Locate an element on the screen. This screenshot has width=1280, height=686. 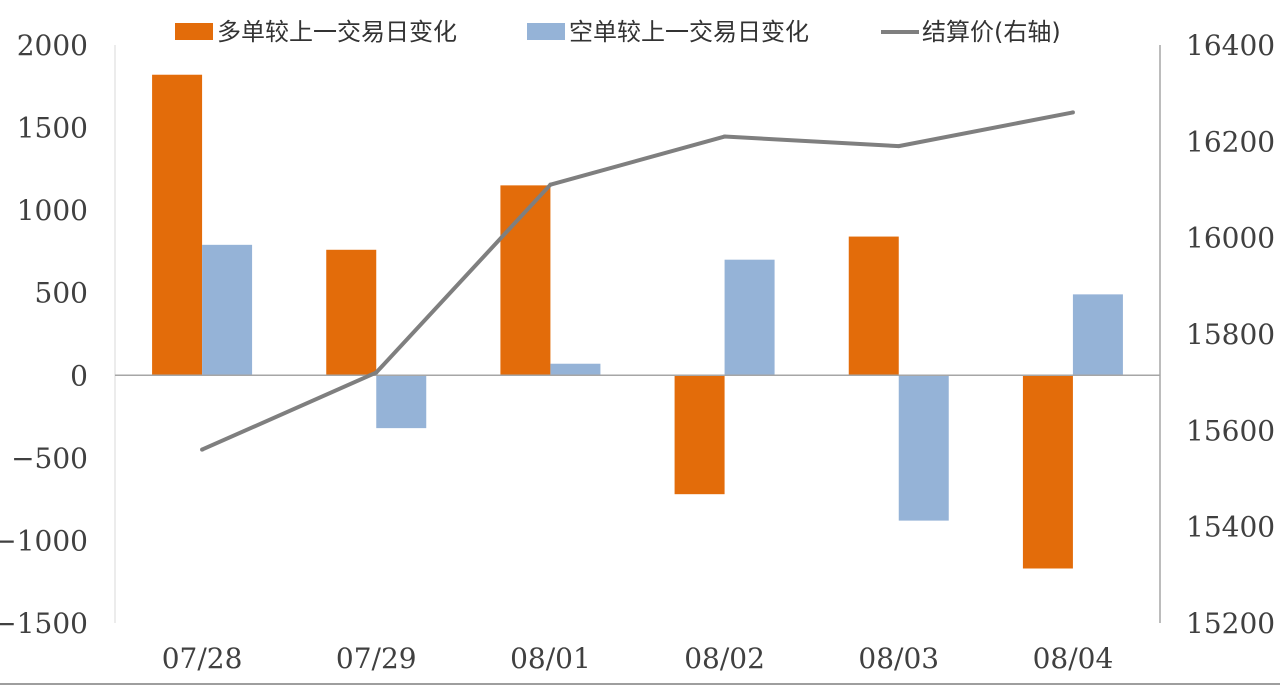
left-axis-tick-label: −500 is located at coordinates (49, 458).